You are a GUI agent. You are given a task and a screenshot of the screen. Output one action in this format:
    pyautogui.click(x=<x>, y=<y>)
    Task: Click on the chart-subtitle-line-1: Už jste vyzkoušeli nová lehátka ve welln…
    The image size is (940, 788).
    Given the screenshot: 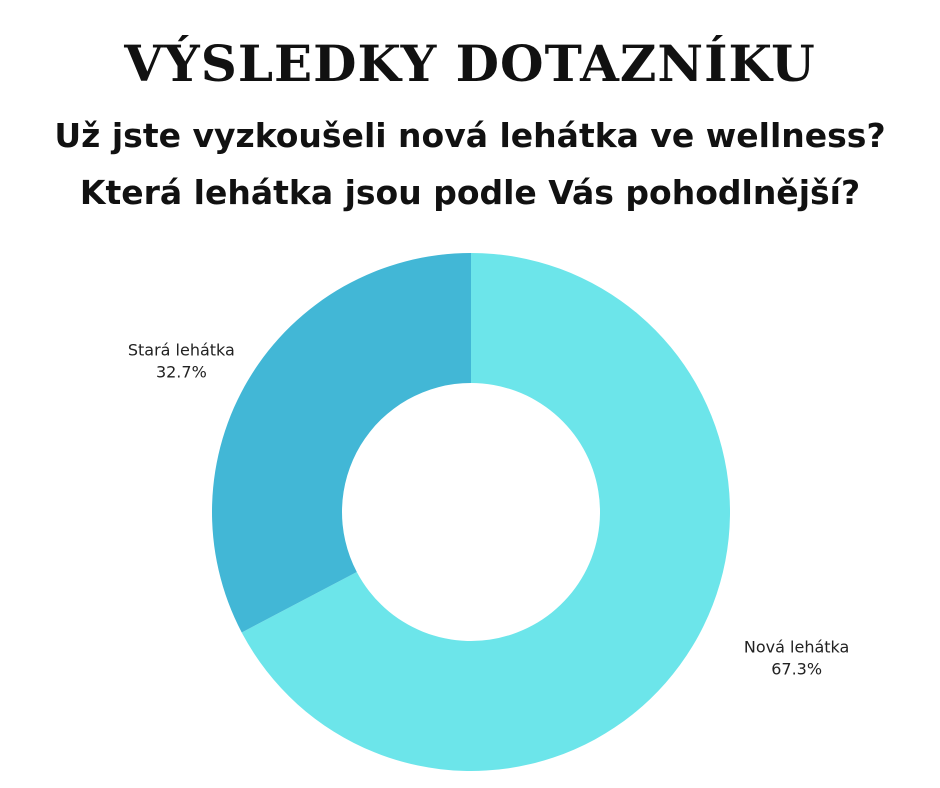 What is the action you would take?
    pyautogui.click(x=470, y=135)
    